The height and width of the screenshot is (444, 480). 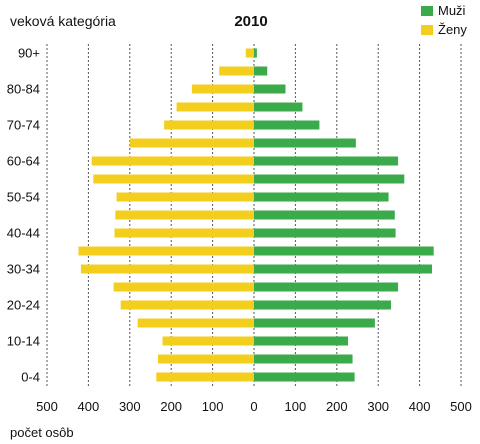 I want to click on legend: Muži Ženy, so click(x=444, y=20).